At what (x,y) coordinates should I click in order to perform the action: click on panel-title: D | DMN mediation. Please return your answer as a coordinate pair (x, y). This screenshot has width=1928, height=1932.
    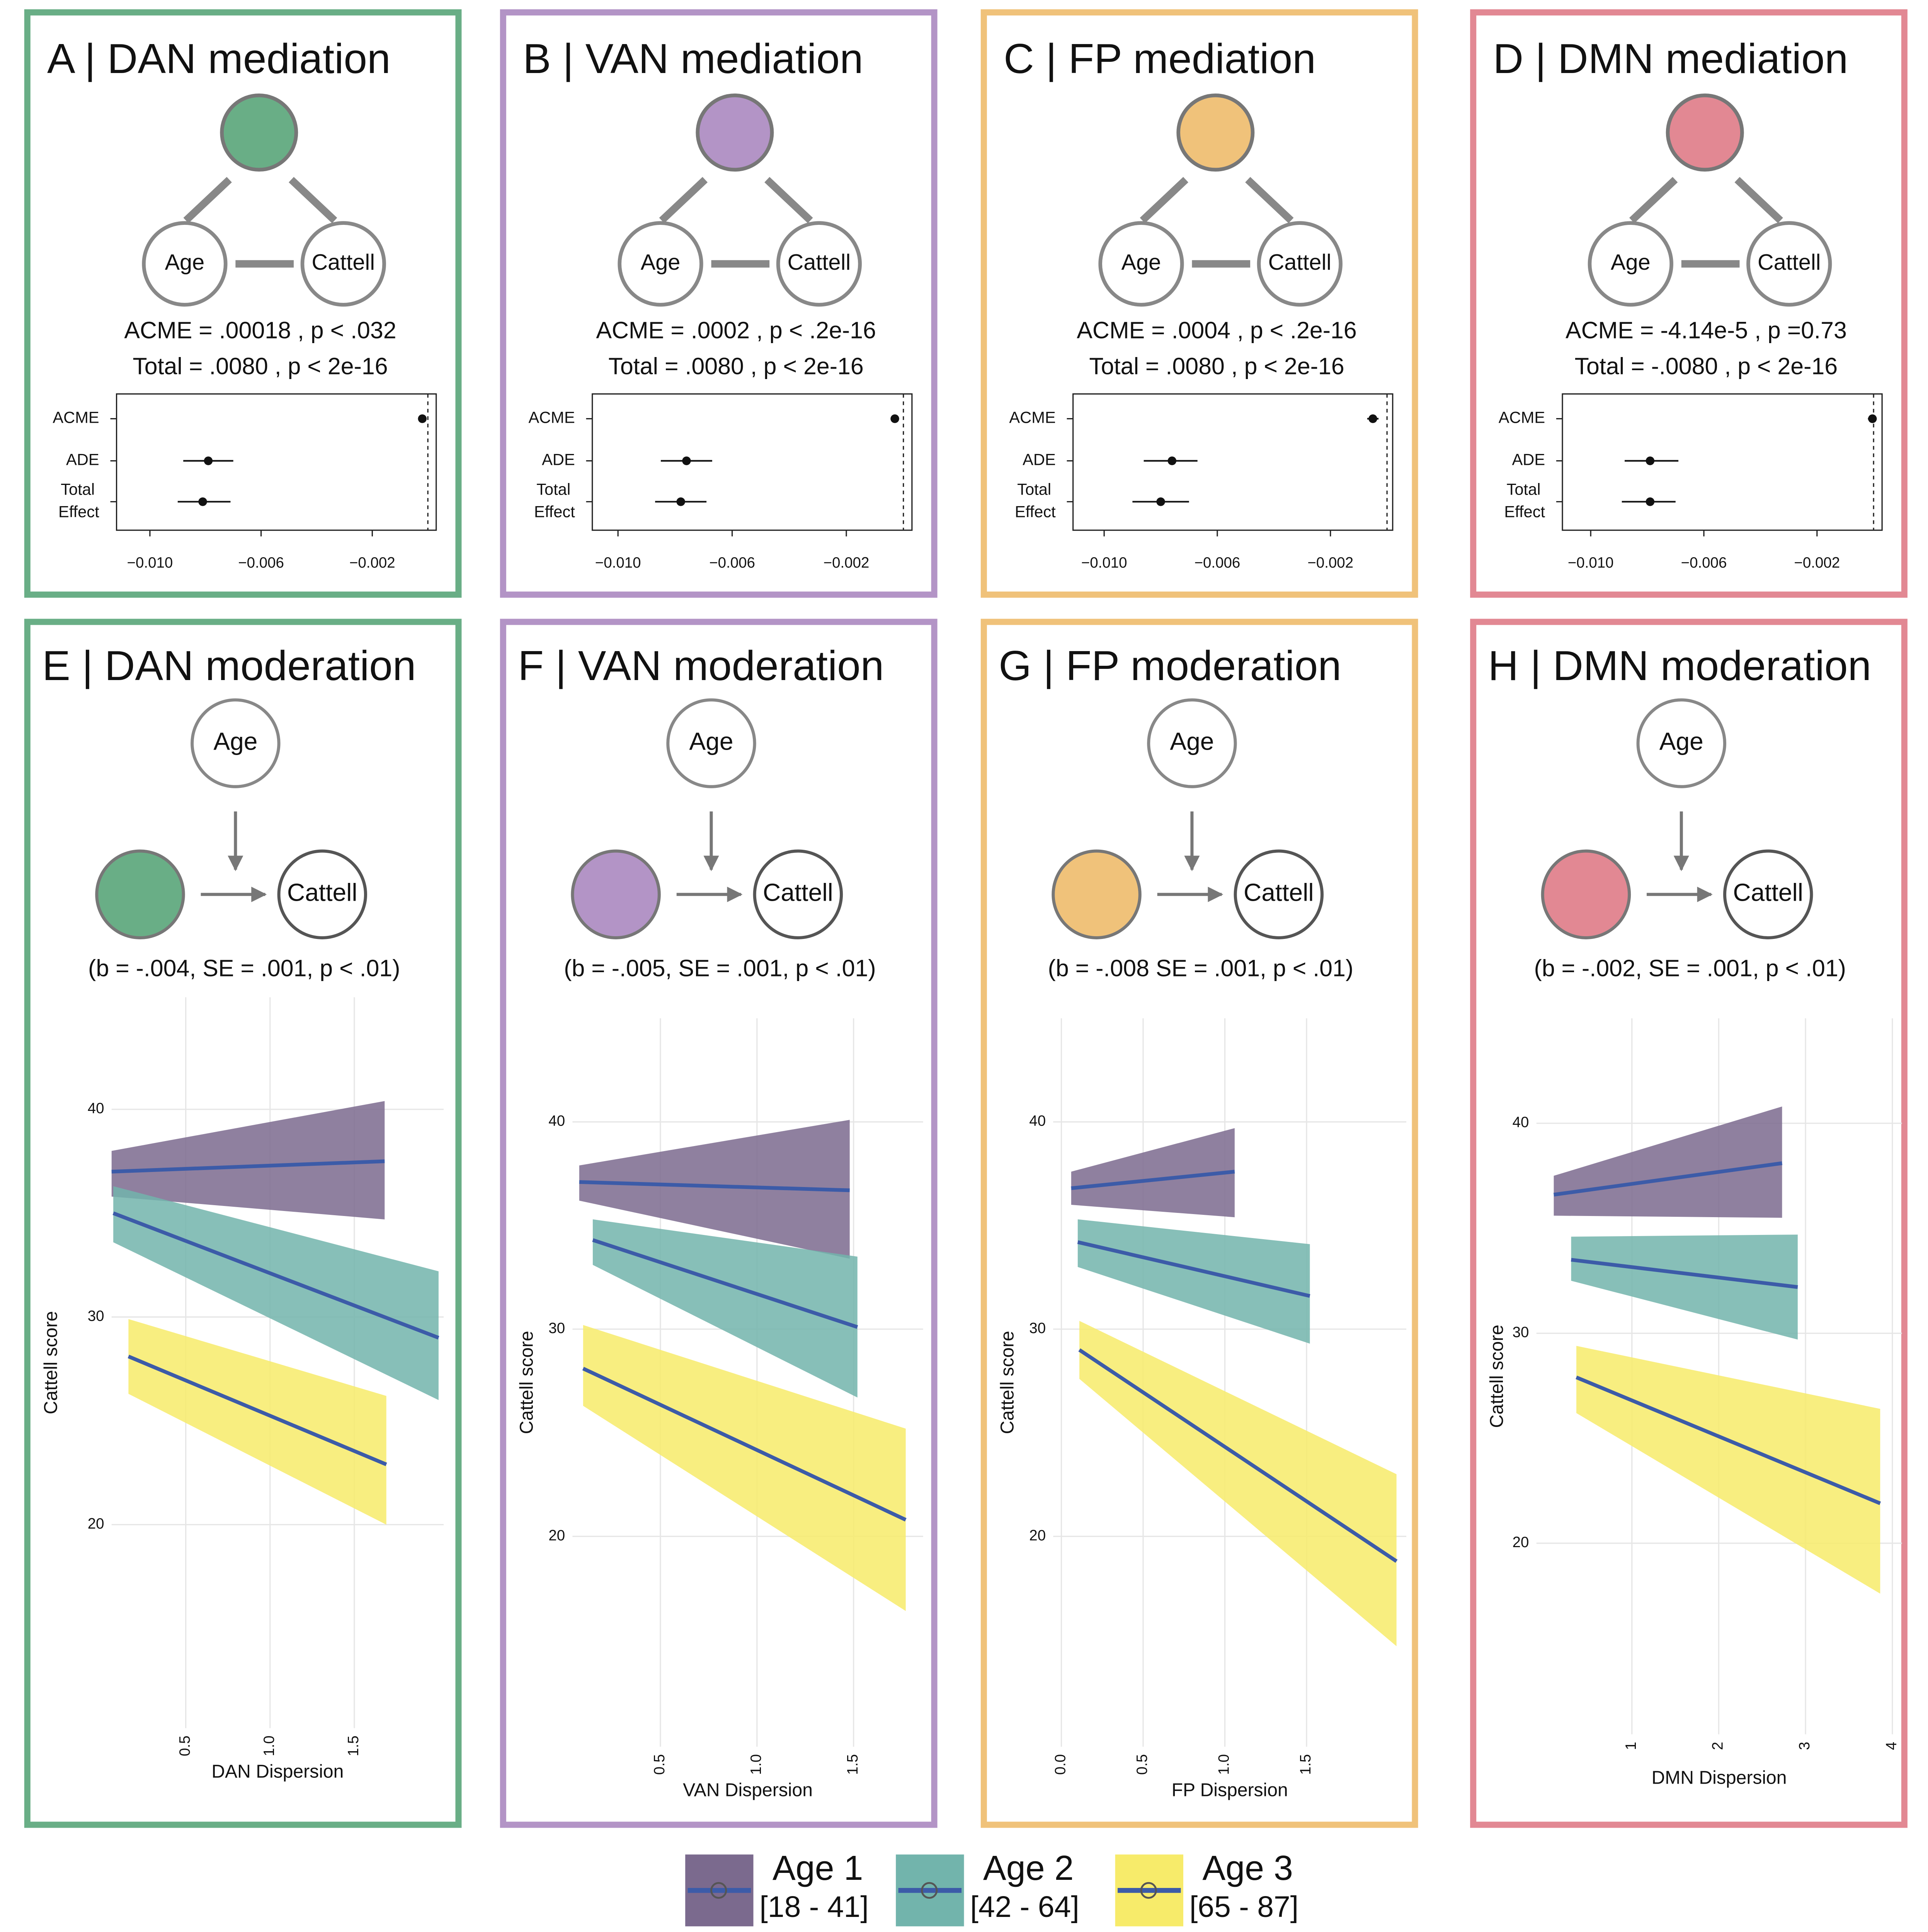
    Looking at the image, I should click on (1670, 58).